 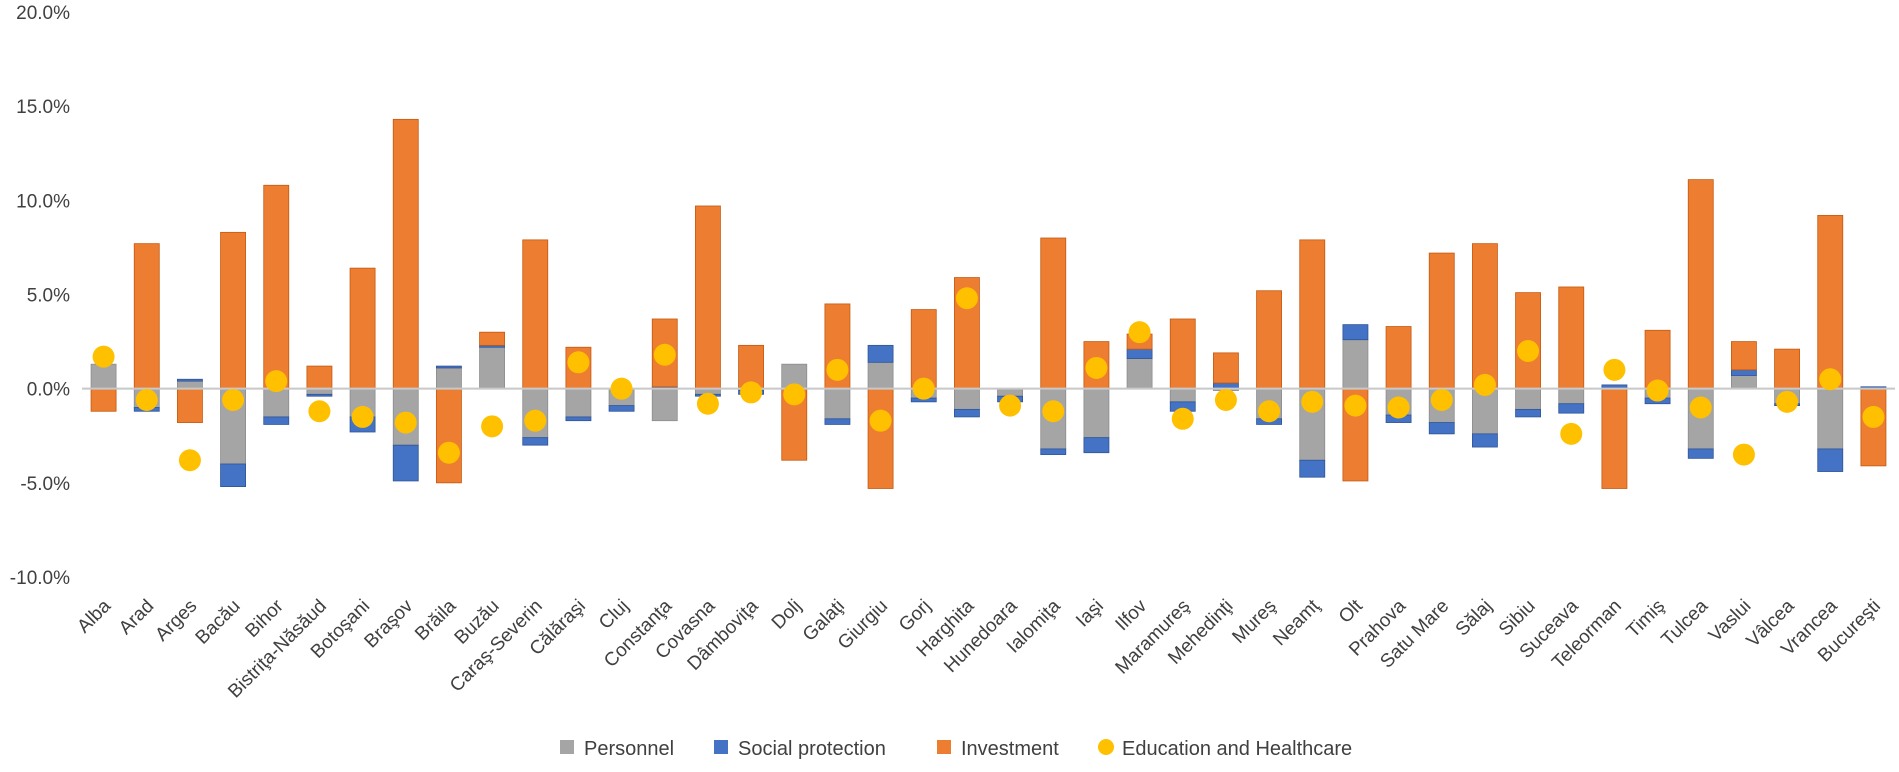 What do you see at coordinates (48, 390) in the screenshot?
I see `y-tick-label: 0.0%` at bounding box center [48, 390].